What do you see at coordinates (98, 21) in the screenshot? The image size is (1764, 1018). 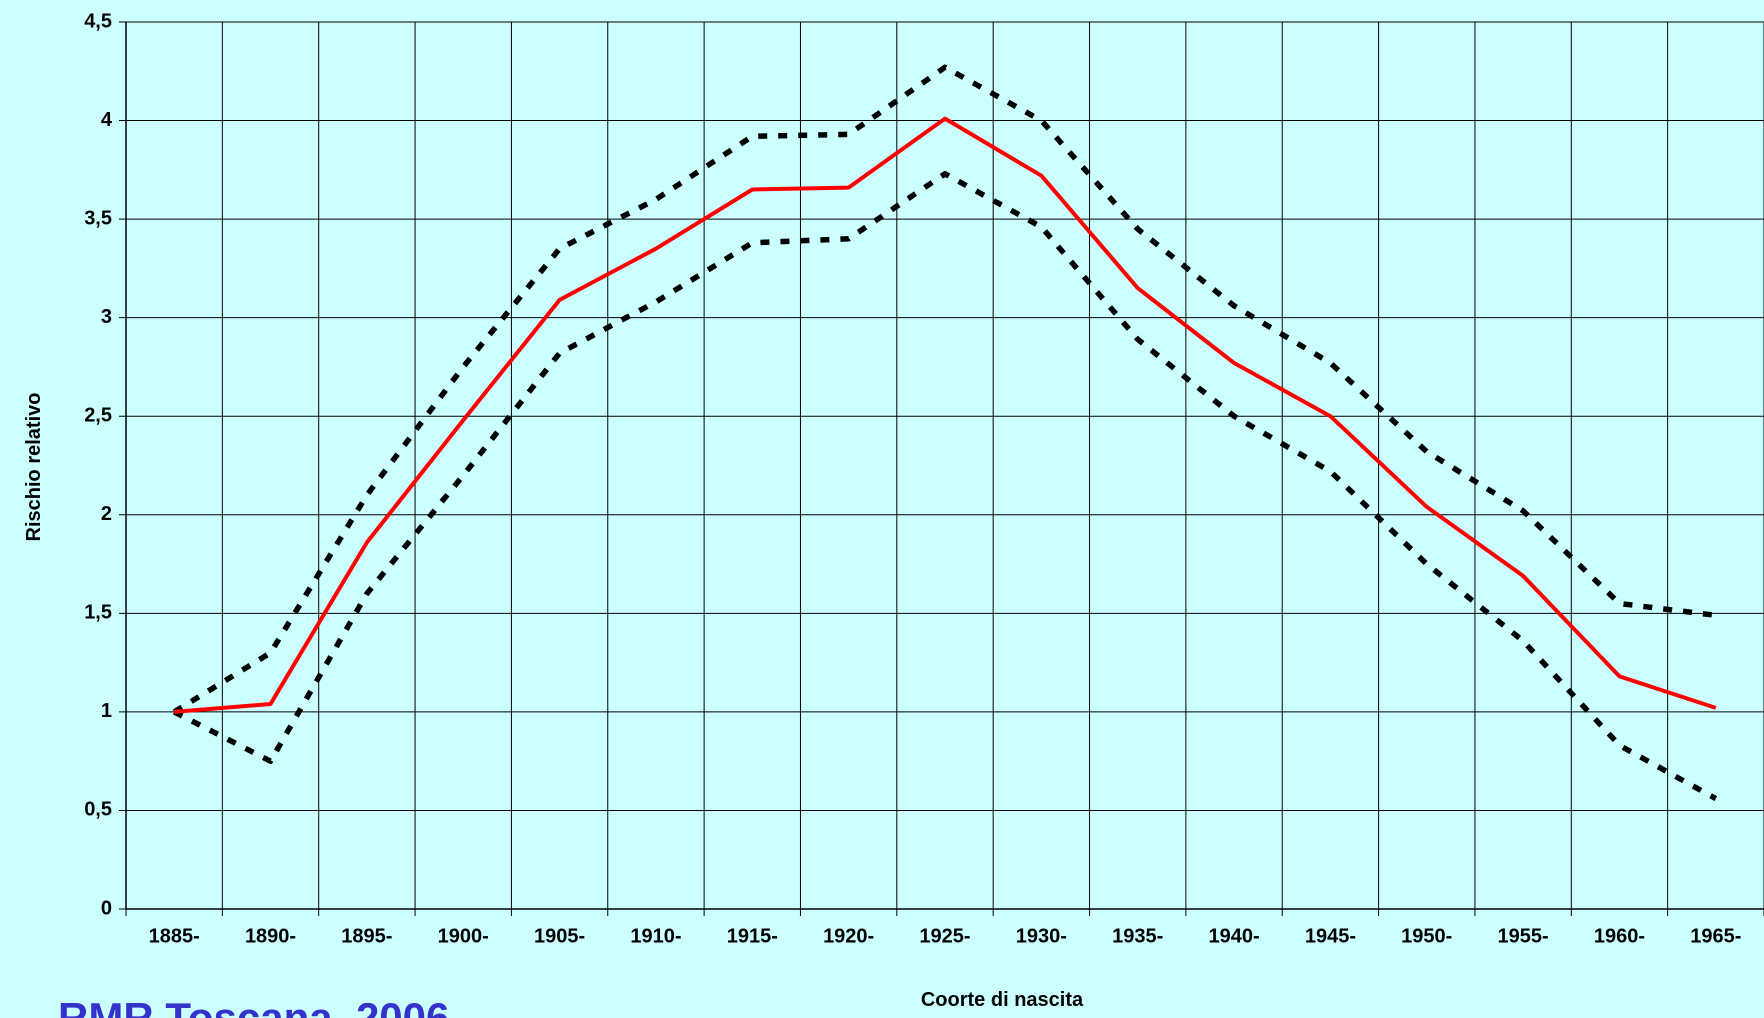 I see `y-tick-label: 4,5` at bounding box center [98, 21].